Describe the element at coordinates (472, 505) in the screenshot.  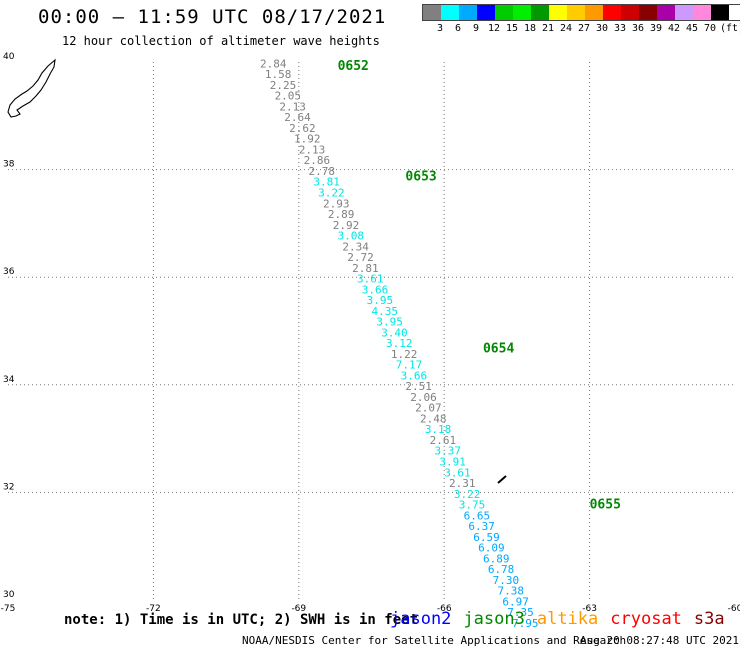
I see `swh-value: 3.75` at that location.